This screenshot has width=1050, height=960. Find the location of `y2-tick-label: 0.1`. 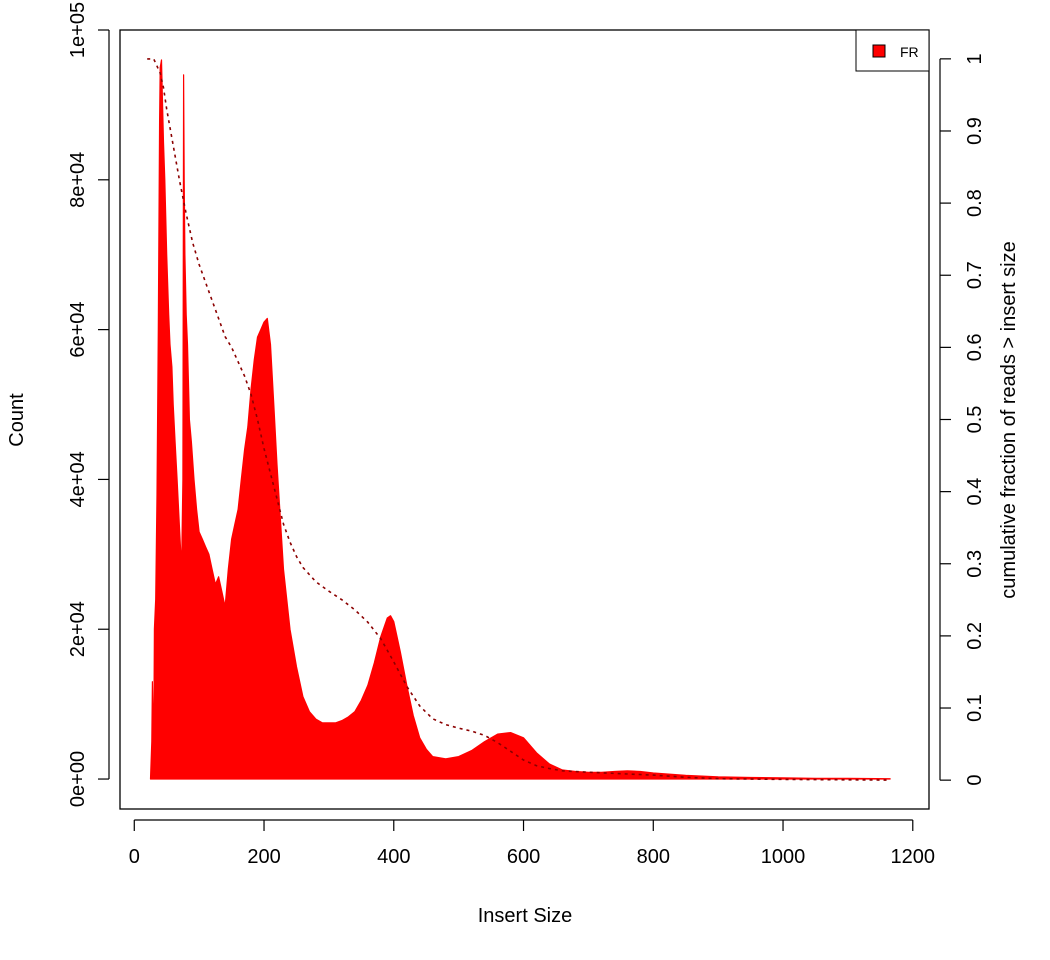

y2-tick-label: 0.1 is located at coordinates (975, 708).